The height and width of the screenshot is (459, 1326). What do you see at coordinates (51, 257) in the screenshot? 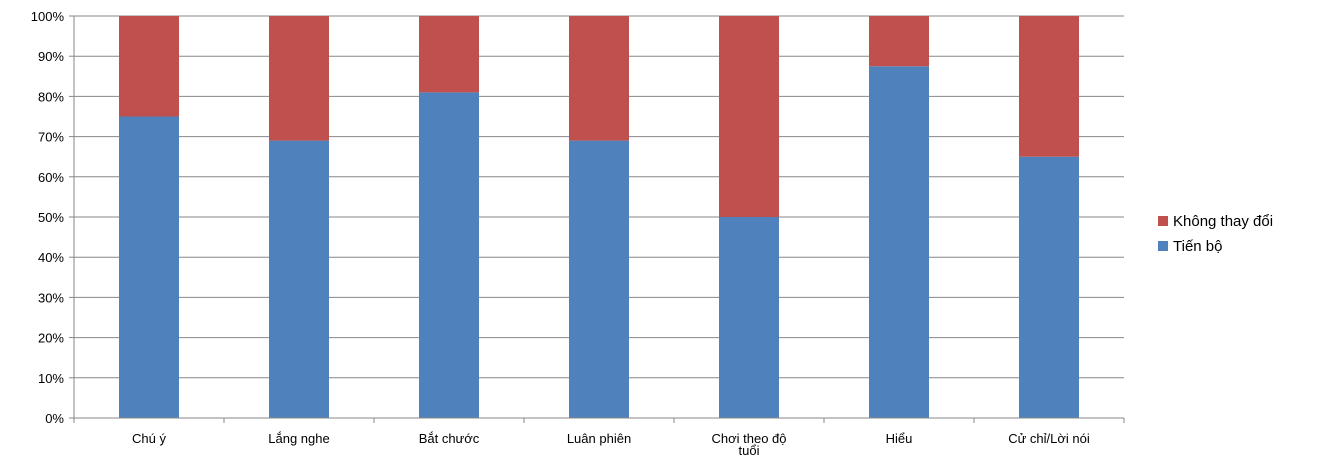
I see `y-tick-label: 40%` at bounding box center [51, 257].